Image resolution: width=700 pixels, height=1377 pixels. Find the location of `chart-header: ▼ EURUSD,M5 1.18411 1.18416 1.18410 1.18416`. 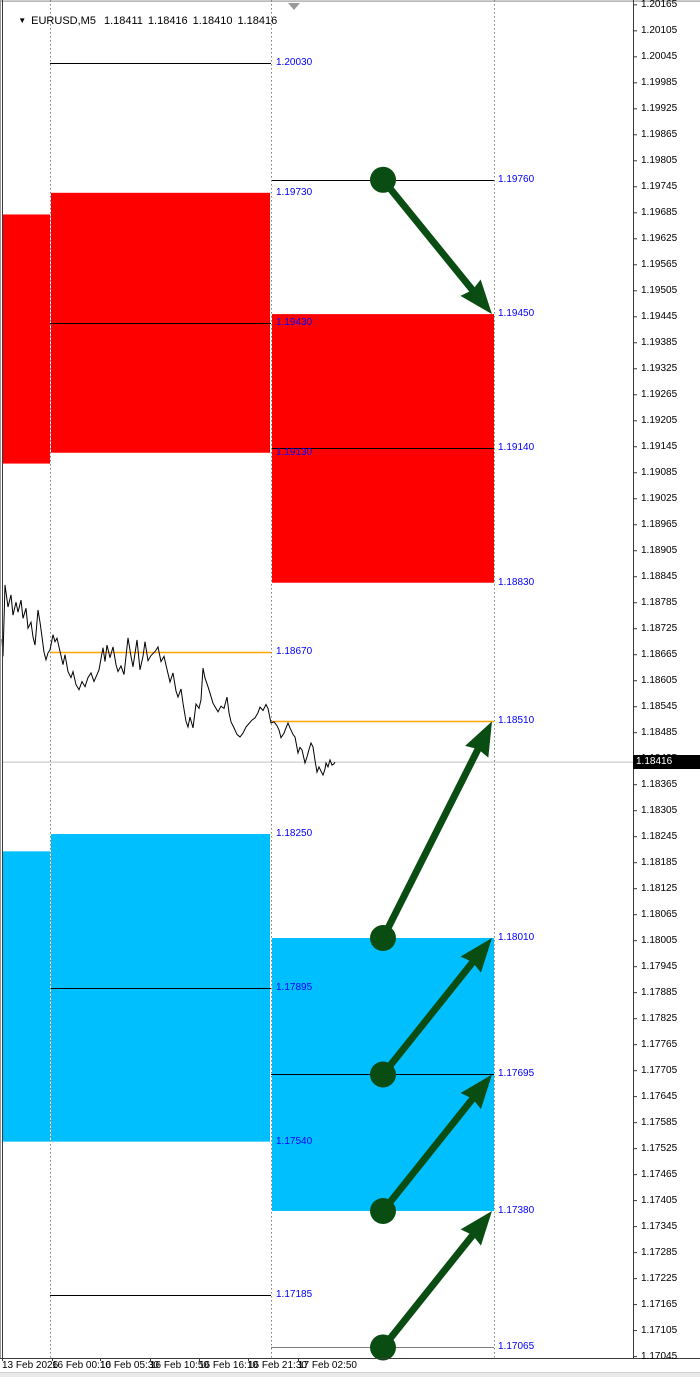

chart-header: ▼ EURUSD,M5 1.18411 1.18416 1.18410 1.18416 is located at coordinates (144, 21).